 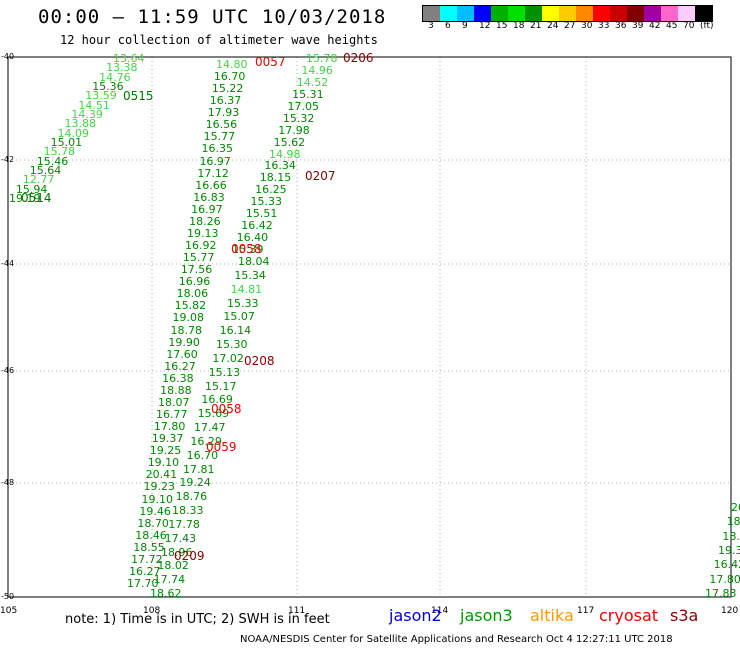 I want to click on longitude-label: 111, so click(x=297, y=611).